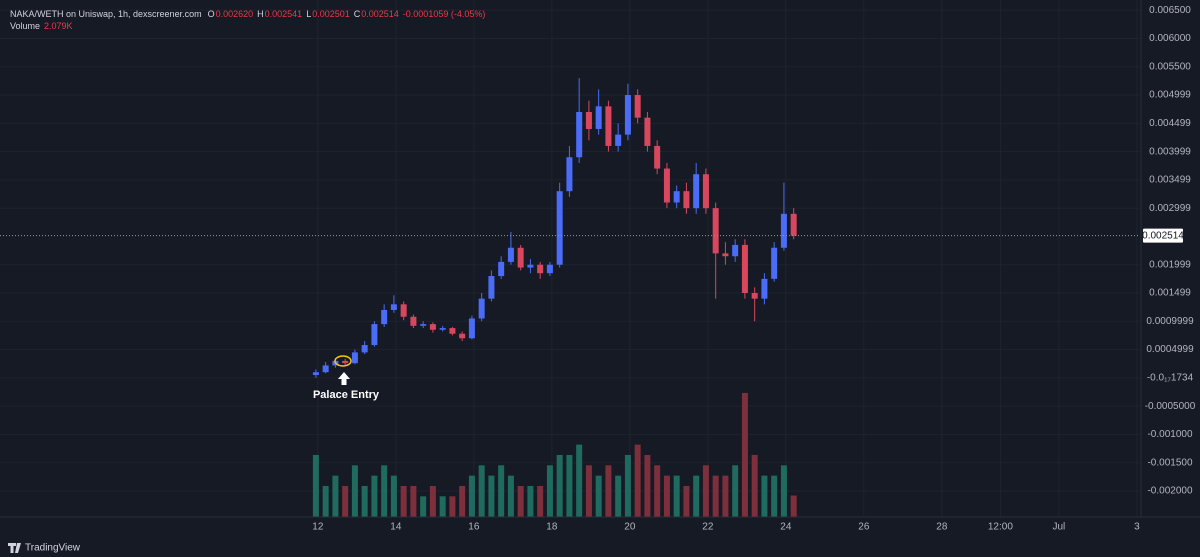 This screenshot has height=557, width=1200. What do you see at coordinates (1170, 180) in the screenshot?
I see `y-tick-label: 0.003499` at bounding box center [1170, 180].